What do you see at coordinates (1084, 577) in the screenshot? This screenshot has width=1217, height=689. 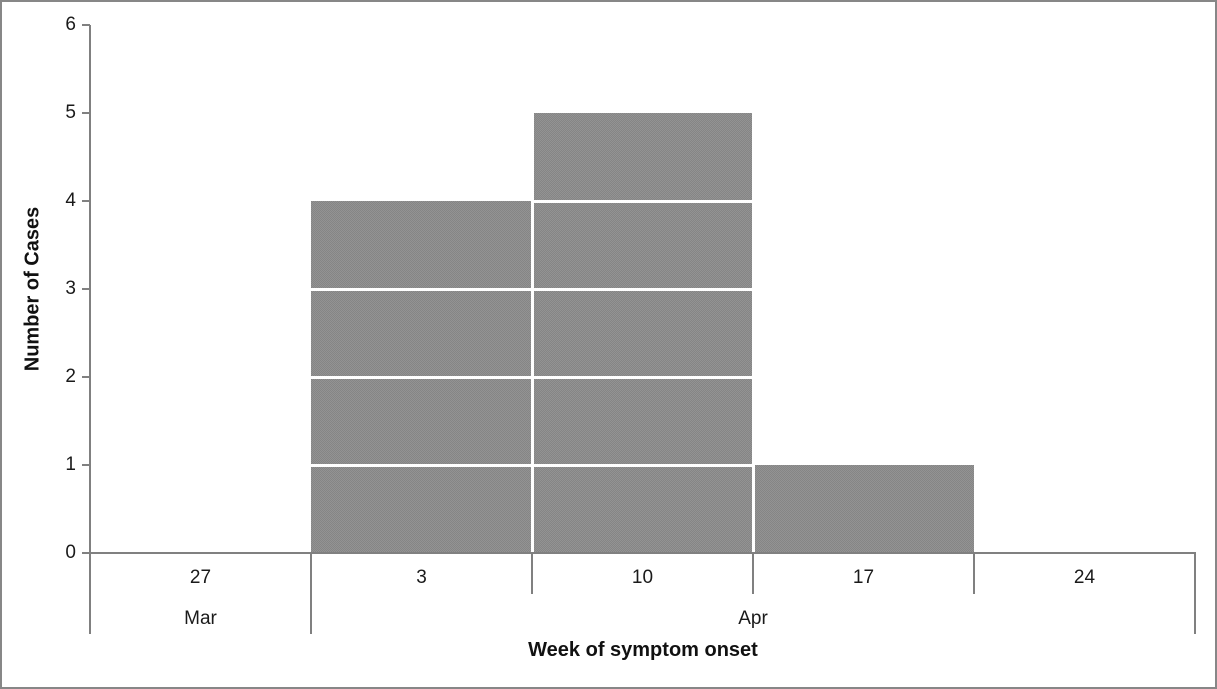 I see `x-tick-label-day: 24` at bounding box center [1084, 577].